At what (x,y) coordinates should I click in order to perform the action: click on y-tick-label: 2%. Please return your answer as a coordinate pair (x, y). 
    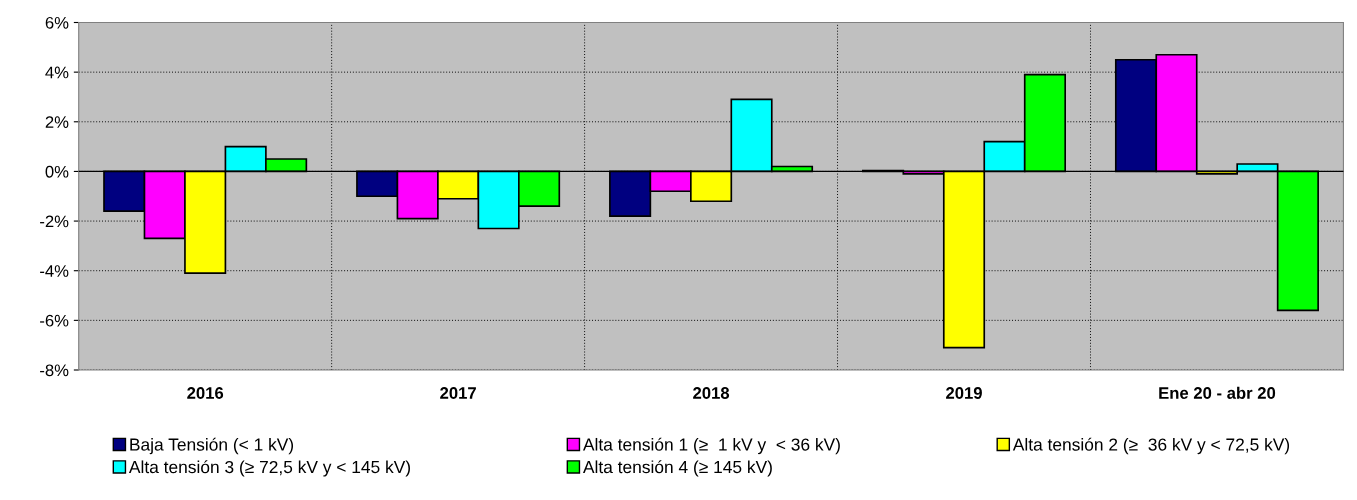
    Looking at the image, I should click on (57, 122).